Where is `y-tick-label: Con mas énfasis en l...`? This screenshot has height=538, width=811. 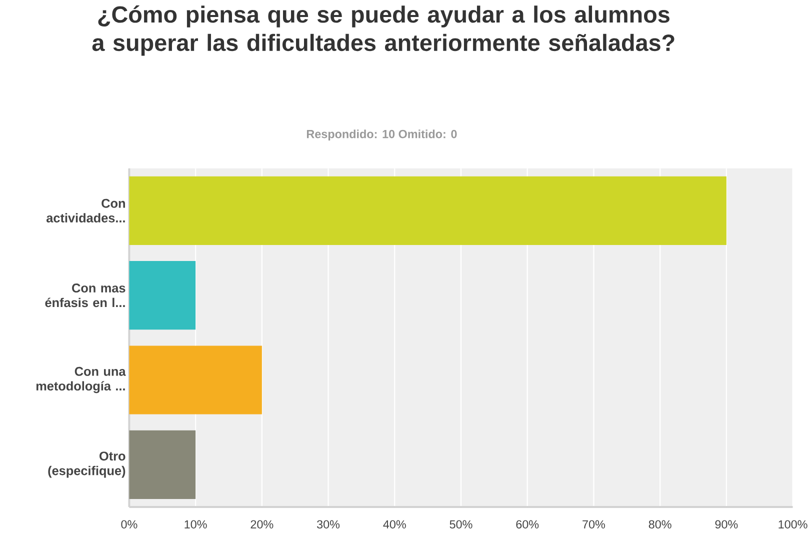
y-tick-label: Con mas énfasis en l... is located at coordinates (85, 295).